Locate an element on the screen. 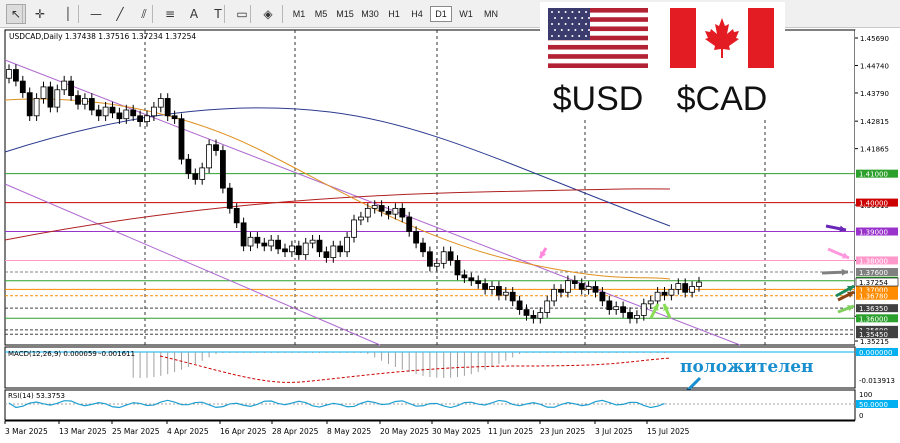 This screenshot has height=443, width=900. horizontal-line-icon: — is located at coordinates (96, 14).